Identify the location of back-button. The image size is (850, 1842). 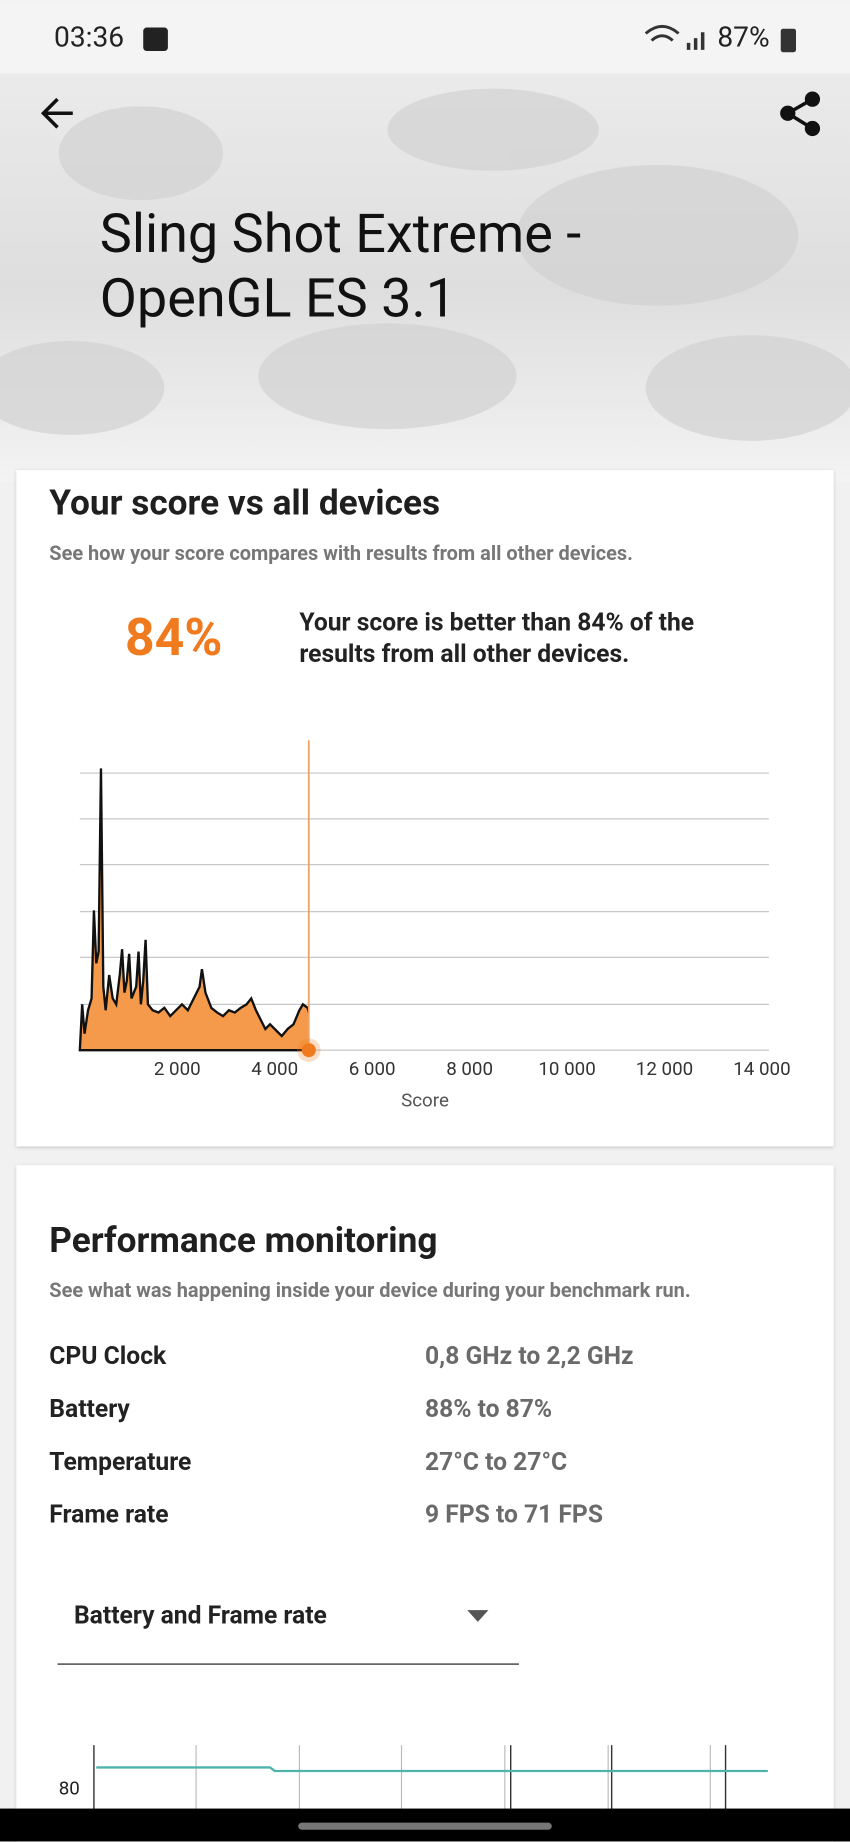
(56, 113).